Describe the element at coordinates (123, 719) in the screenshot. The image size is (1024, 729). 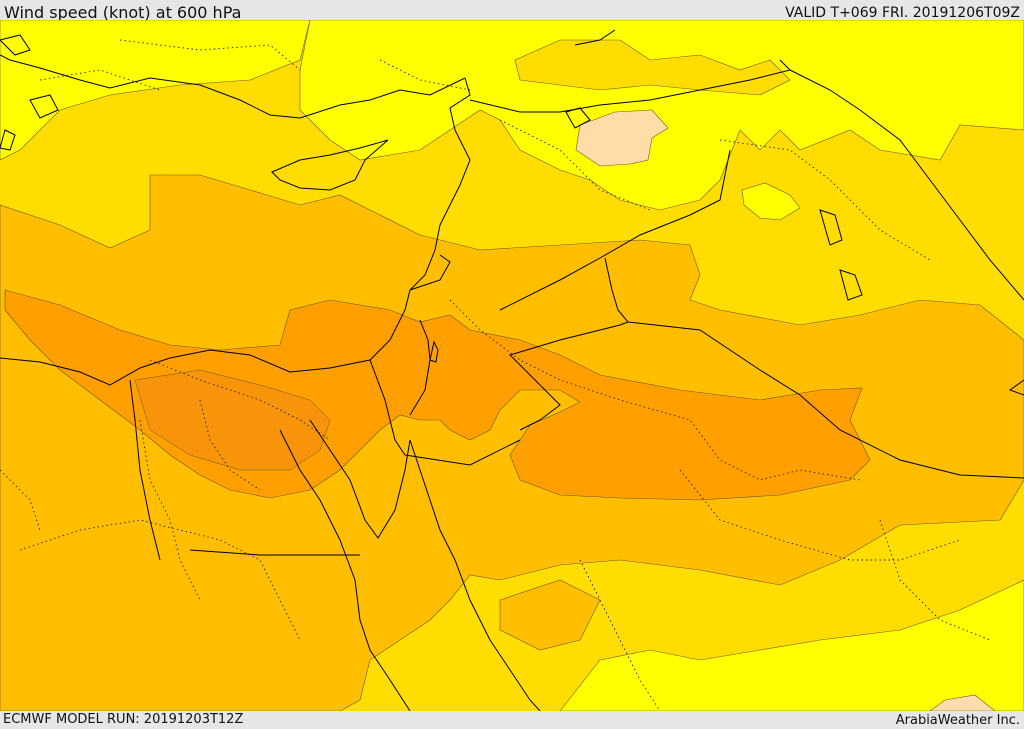
I see `model-run: ECMWF MODEL RUN: 20191203T12Z` at that location.